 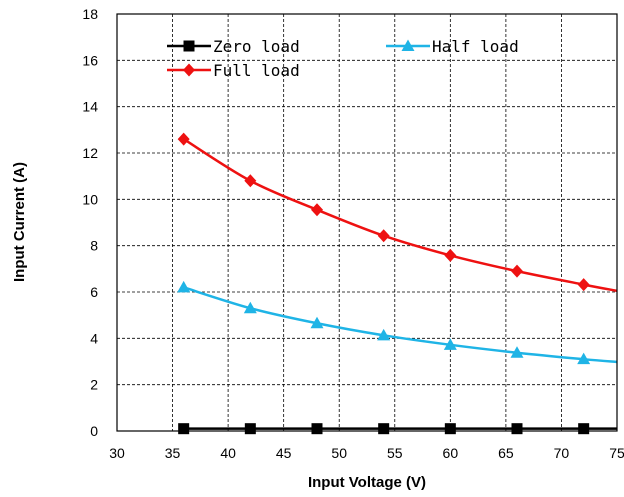 I want to click on x-tick-label: 75, so click(x=616, y=453).